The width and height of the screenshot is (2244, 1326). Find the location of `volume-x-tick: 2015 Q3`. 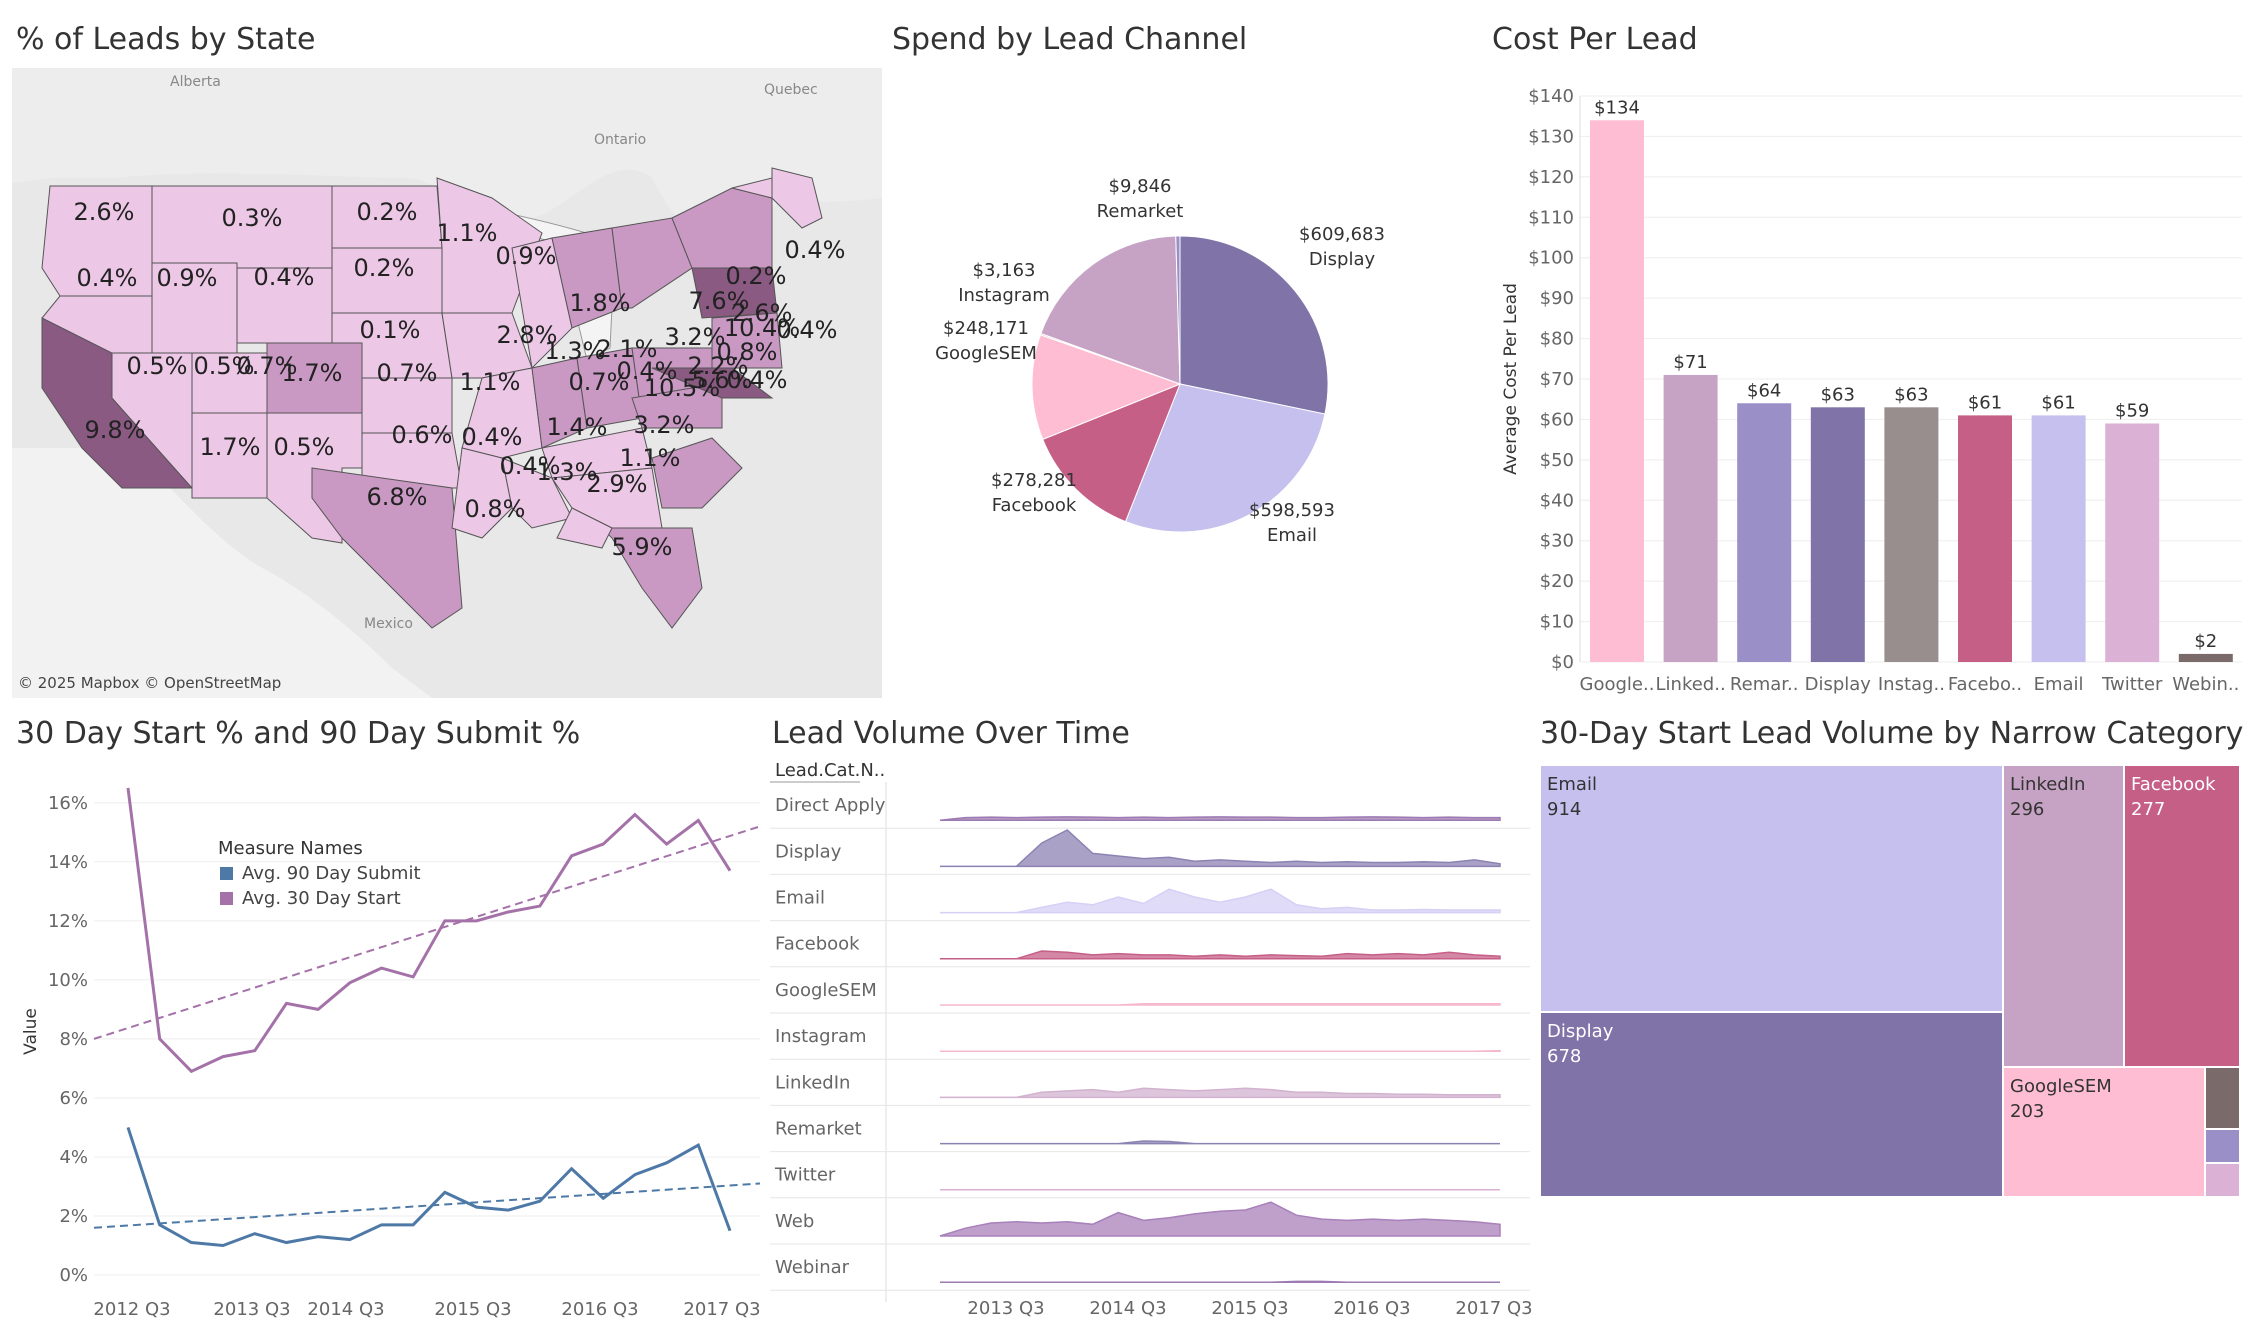

volume-x-tick: 2015 Q3 is located at coordinates (1249, 1308).